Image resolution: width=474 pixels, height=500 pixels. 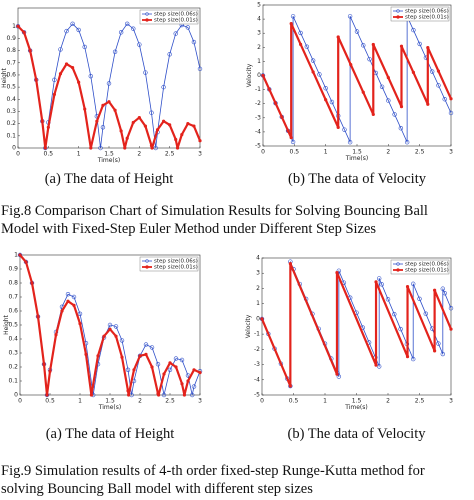 I want to click on y-tick-label: -3, so click(x=257, y=364).